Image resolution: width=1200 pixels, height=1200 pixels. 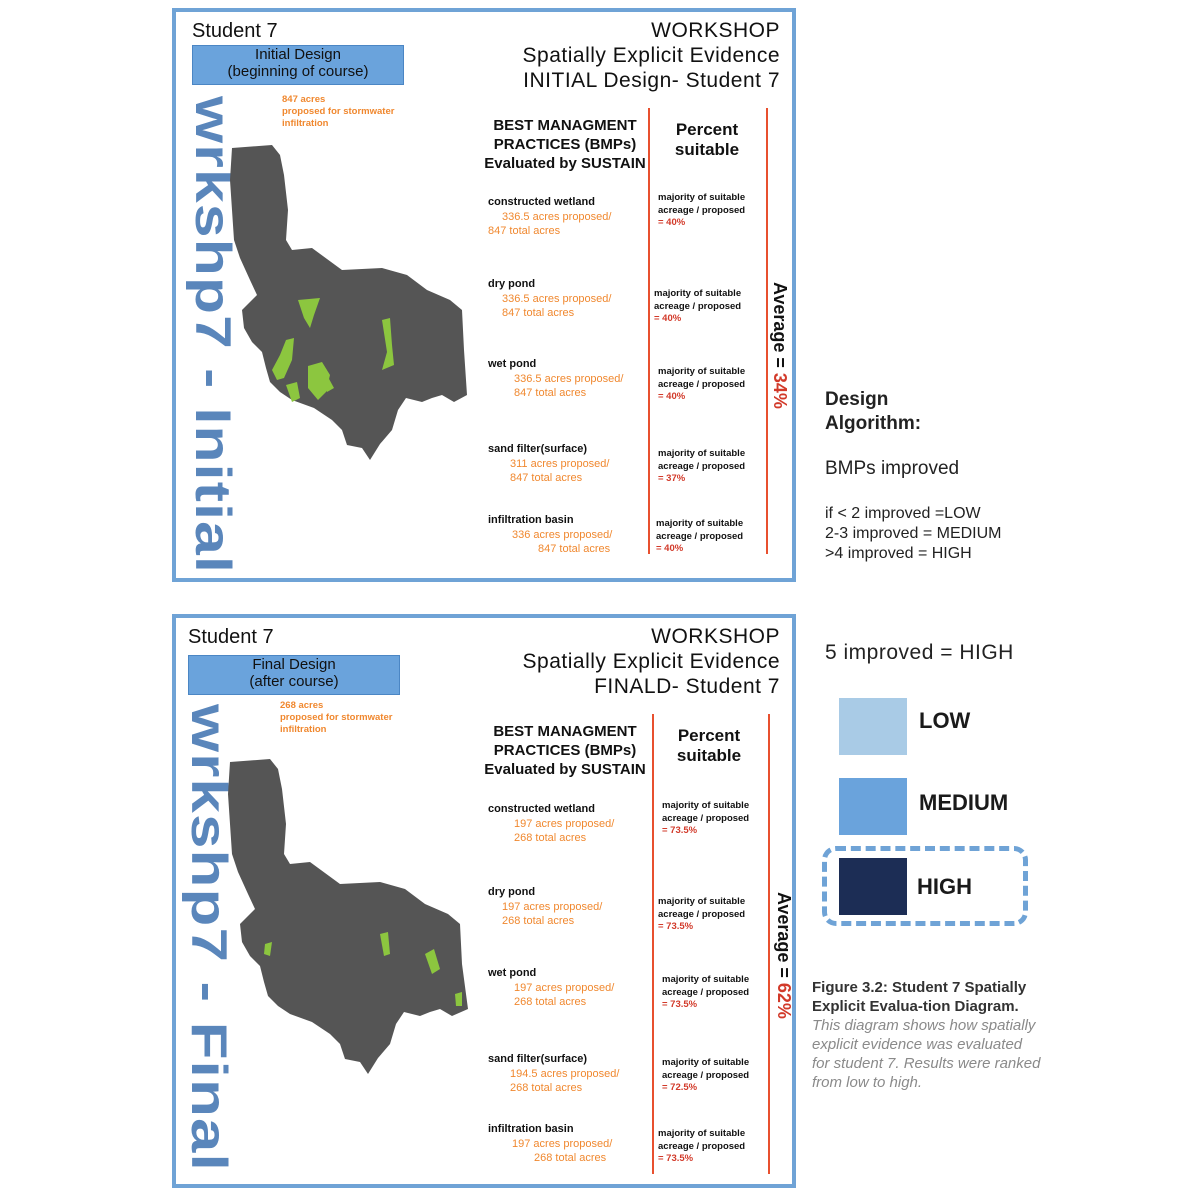 What do you see at coordinates (873, 886) in the screenshot?
I see `legend-swatch-high` at bounding box center [873, 886].